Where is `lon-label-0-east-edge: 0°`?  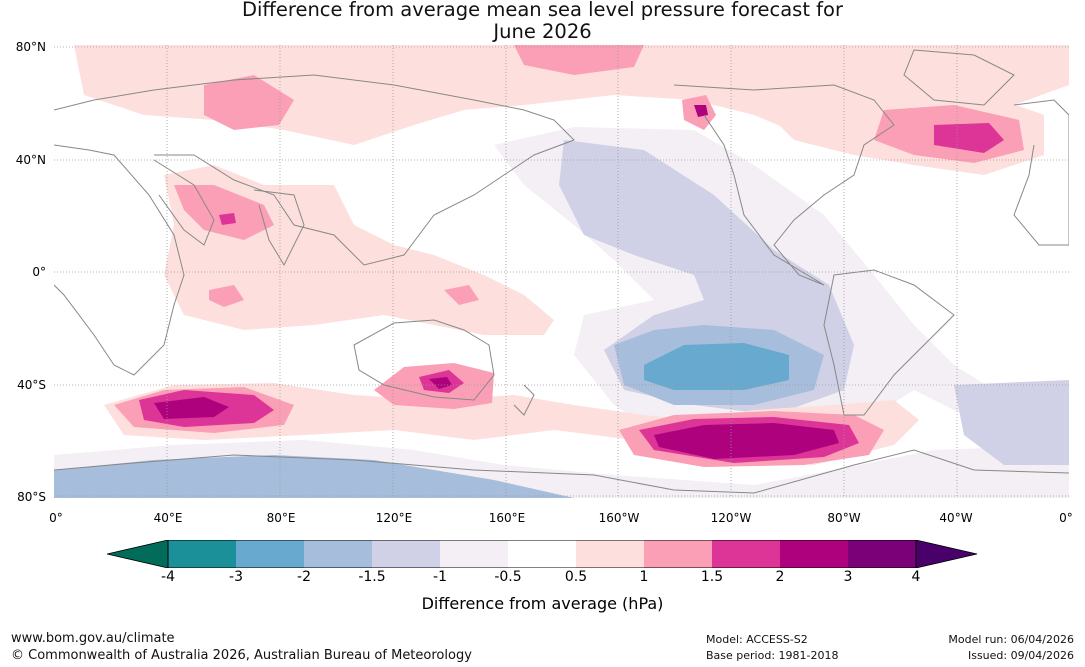 lon-label-0-east-edge: 0° is located at coordinates (1066, 518).